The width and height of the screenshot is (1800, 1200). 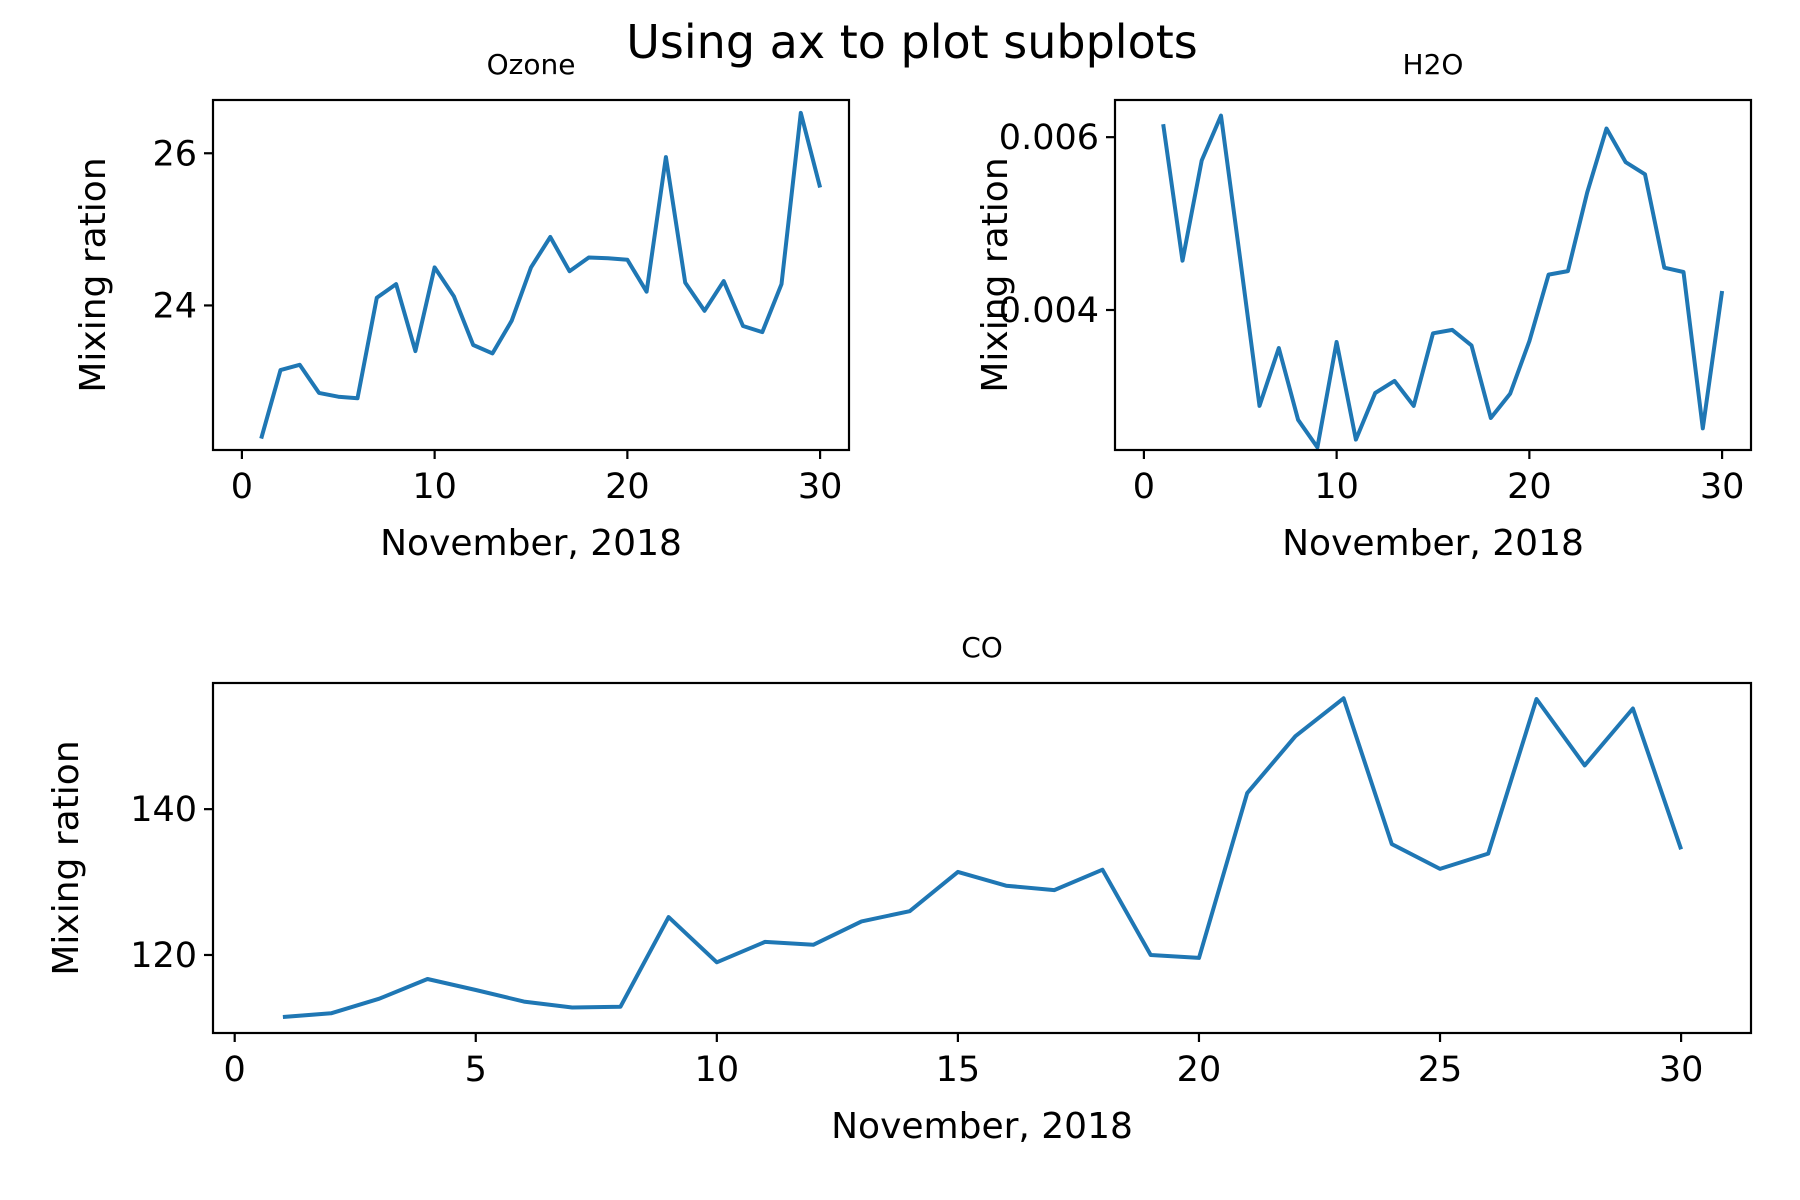 What do you see at coordinates (174, 154) in the screenshot?
I see `y-tick-label: 26` at bounding box center [174, 154].